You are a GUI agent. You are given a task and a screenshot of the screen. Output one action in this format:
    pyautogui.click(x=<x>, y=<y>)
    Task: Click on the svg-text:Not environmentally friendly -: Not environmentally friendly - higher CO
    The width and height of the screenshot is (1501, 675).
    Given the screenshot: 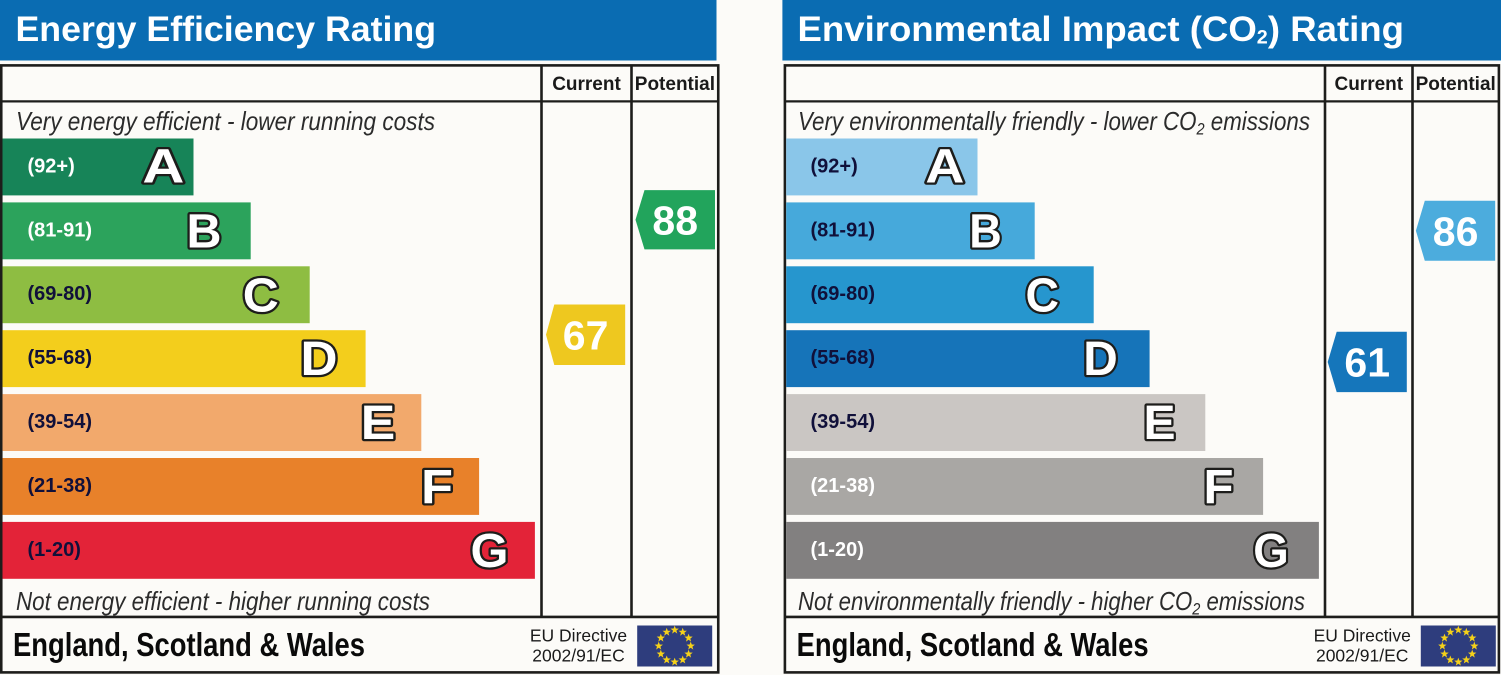 What is the action you would take?
    pyautogui.click(x=995, y=601)
    